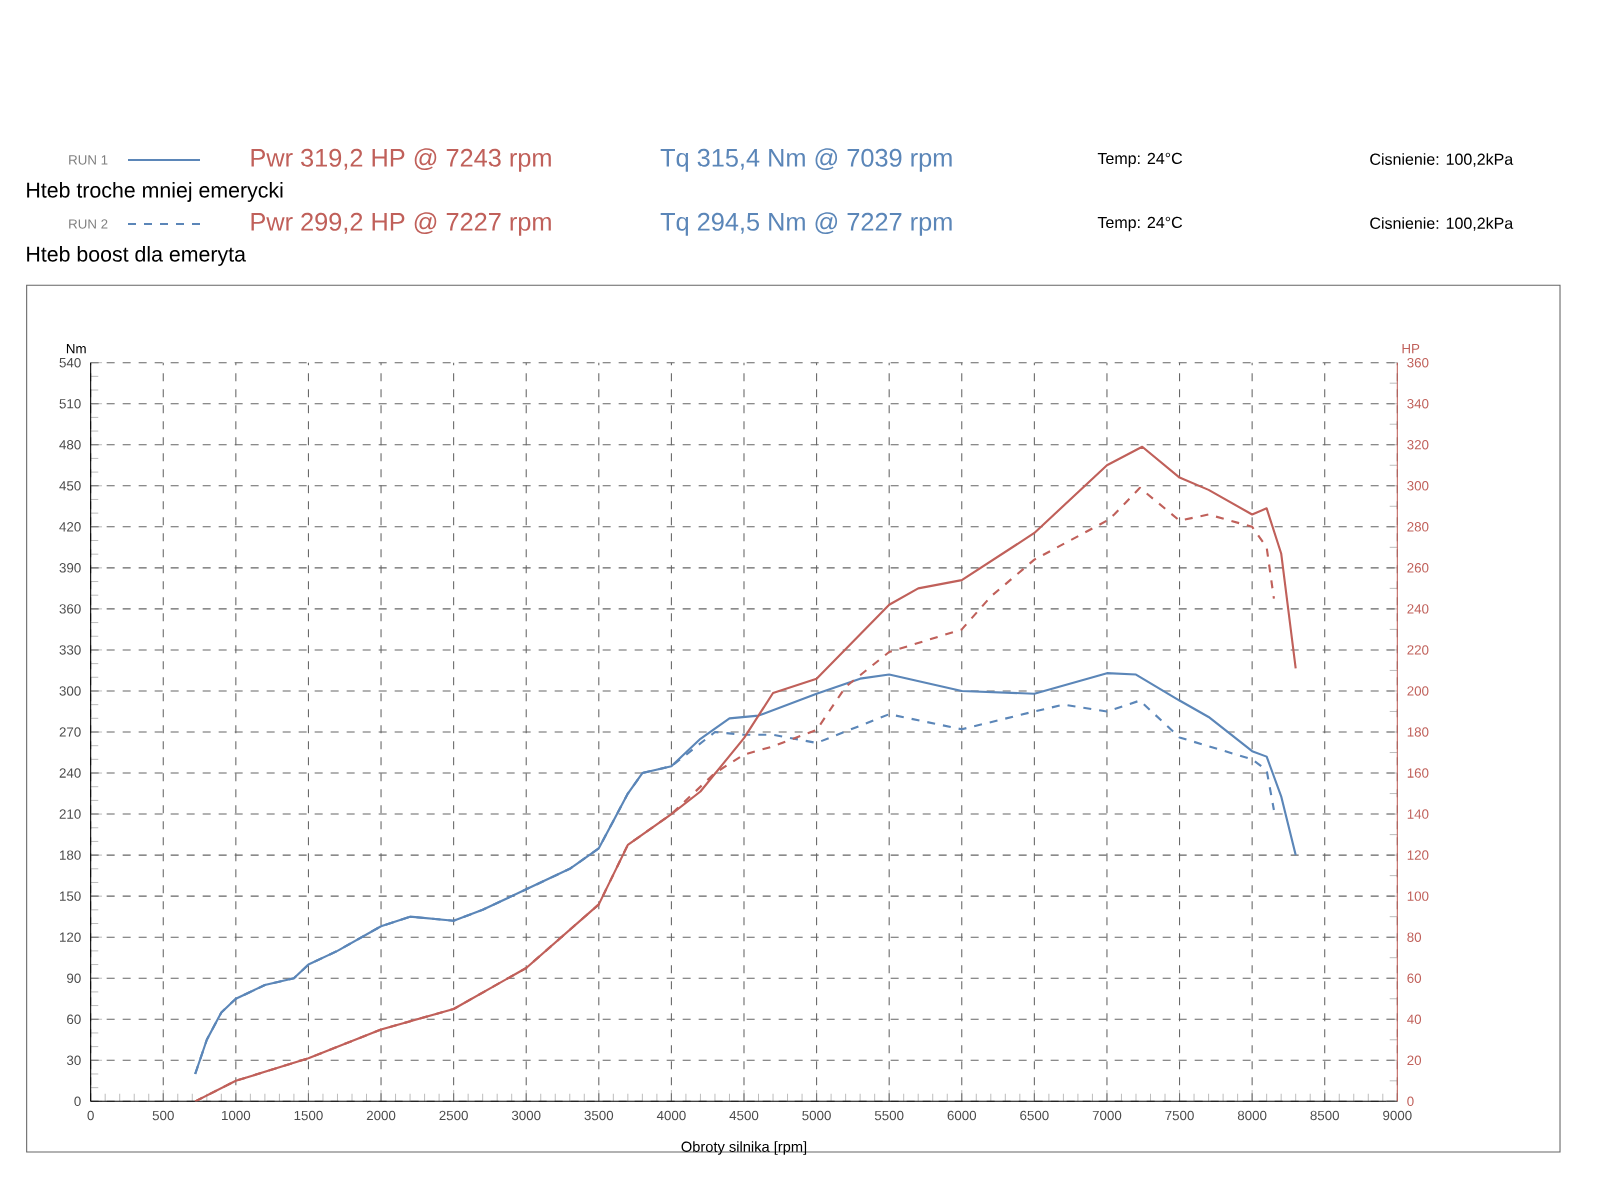 The height and width of the screenshot is (1200, 1600). Describe the element at coordinates (136, 256) in the screenshot. I see `text: Hteb boost dla emeryta` at that location.